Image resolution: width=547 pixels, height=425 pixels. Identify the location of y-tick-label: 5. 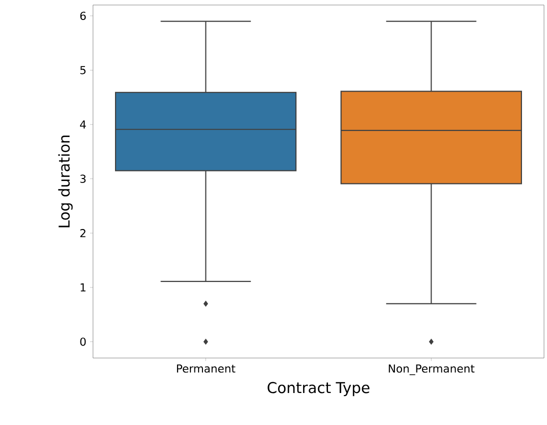
(83, 70).